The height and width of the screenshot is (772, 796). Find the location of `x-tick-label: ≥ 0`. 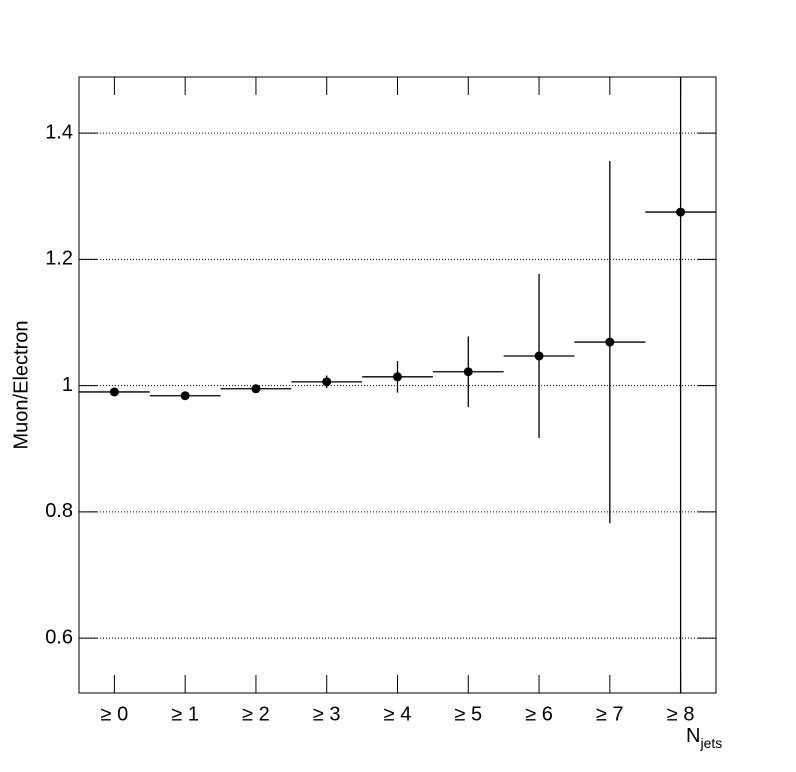

x-tick-label: ≥ 0 is located at coordinates (115, 714).